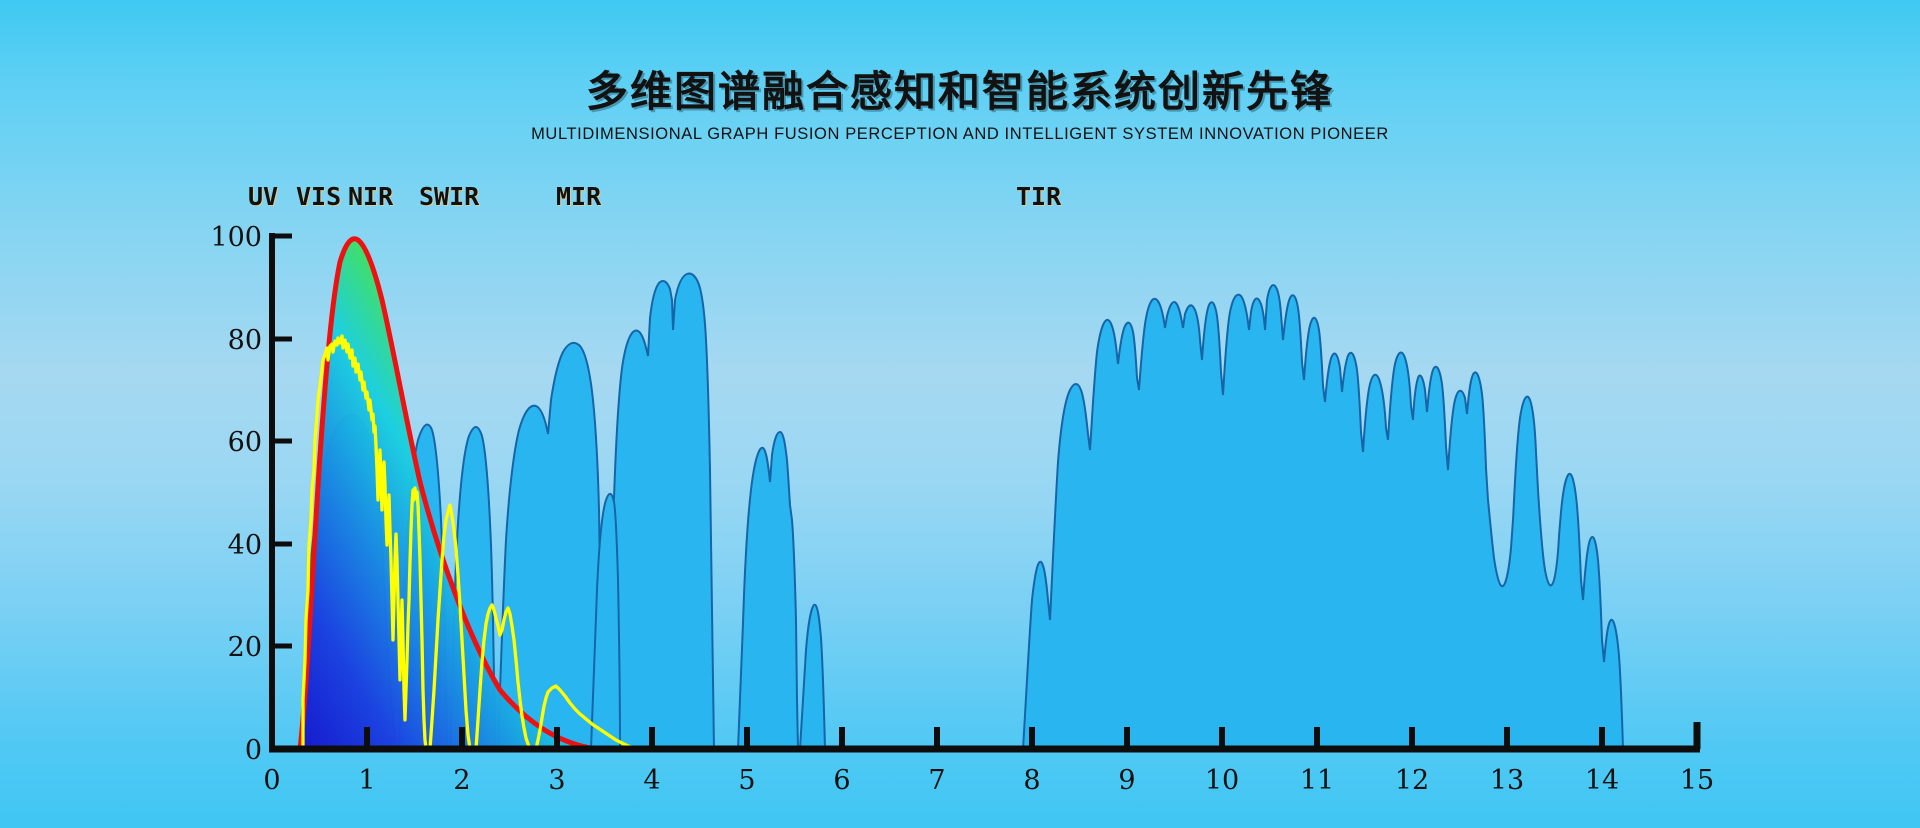 The width and height of the screenshot is (1920, 828). What do you see at coordinates (660, 511) in the screenshot?
I see `transmission-window-mir-main` at bounding box center [660, 511].